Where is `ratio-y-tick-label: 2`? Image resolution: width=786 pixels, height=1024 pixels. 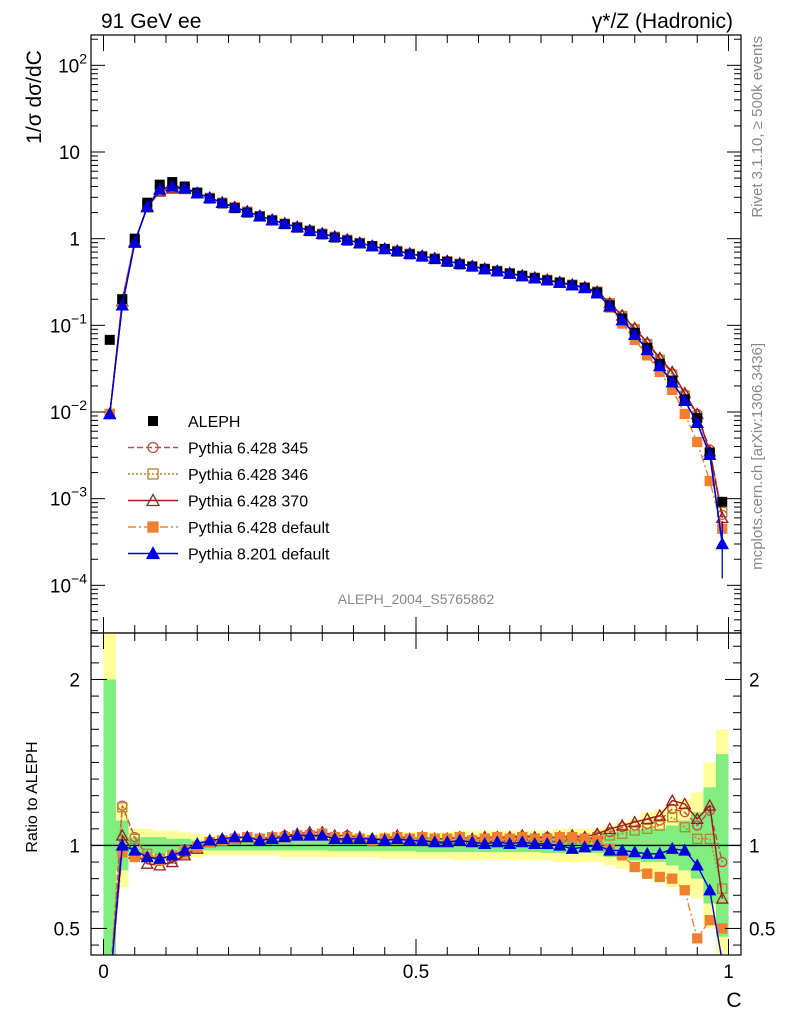 ratio-y-tick-label: 2 is located at coordinates (74, 680).